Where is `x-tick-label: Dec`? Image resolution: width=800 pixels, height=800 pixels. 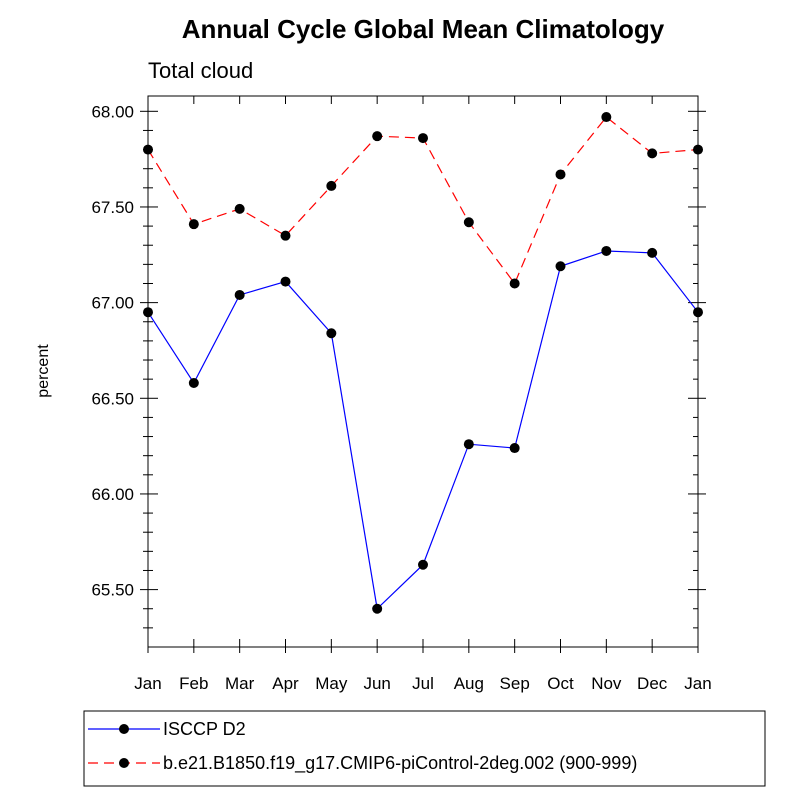
x-tick-label: Dec is located at coordinates (652, 683).